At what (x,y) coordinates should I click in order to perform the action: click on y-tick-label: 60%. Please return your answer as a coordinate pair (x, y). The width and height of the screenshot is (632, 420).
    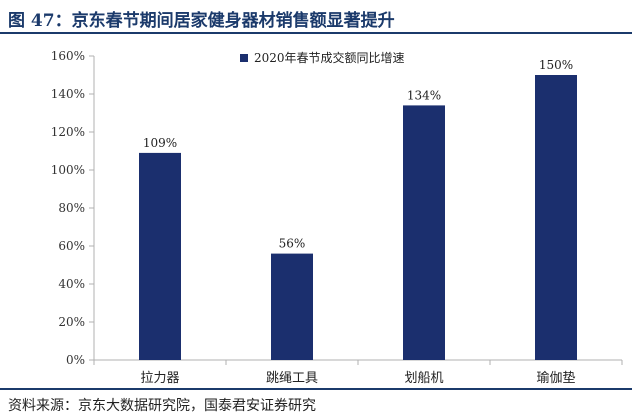
    Looking at the image, I should click on (71, 246).